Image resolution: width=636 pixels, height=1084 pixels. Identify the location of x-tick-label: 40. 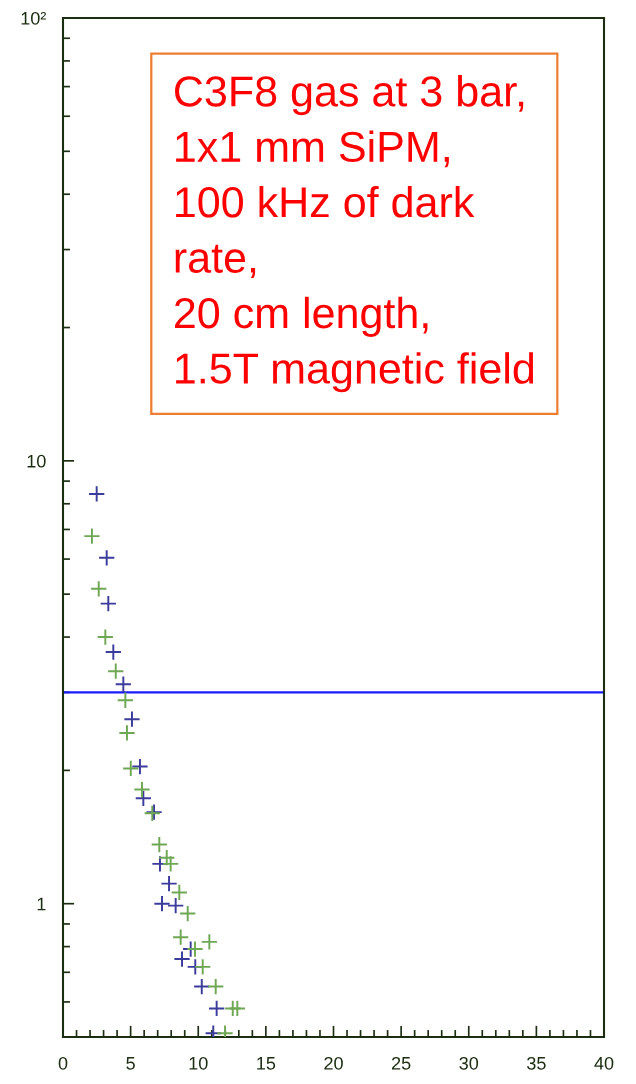
(604, 1063).